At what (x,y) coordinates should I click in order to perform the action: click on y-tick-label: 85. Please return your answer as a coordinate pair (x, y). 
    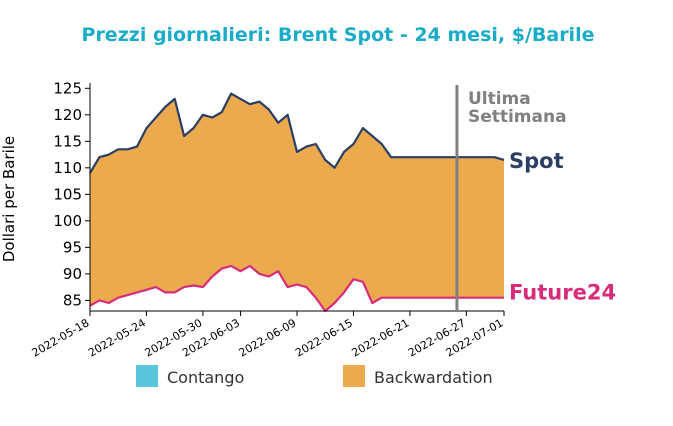
    Looking at the image, I should click on (72, 300).